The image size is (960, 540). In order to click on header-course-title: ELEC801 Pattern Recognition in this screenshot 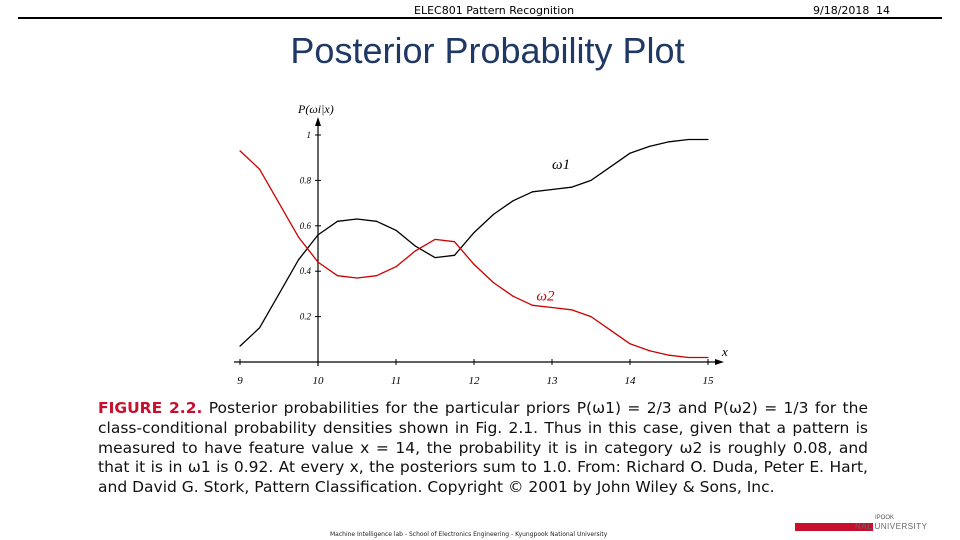, I will do `click(494, 10)`.